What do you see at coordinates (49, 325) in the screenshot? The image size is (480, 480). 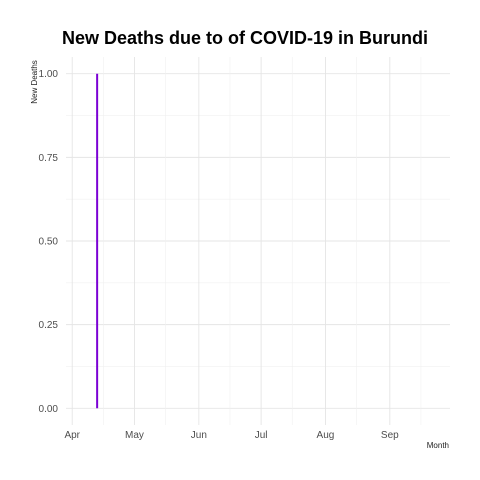 I see `y-tick-label: 0.25` at bounding box center [49, 325].